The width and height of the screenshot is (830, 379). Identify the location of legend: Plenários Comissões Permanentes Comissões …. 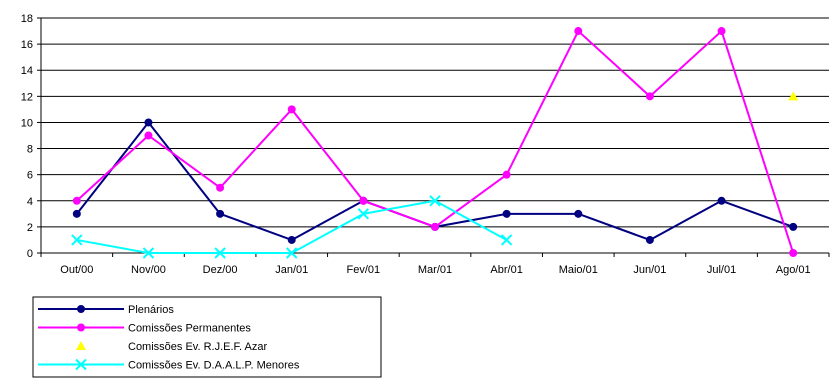
(207, 337).